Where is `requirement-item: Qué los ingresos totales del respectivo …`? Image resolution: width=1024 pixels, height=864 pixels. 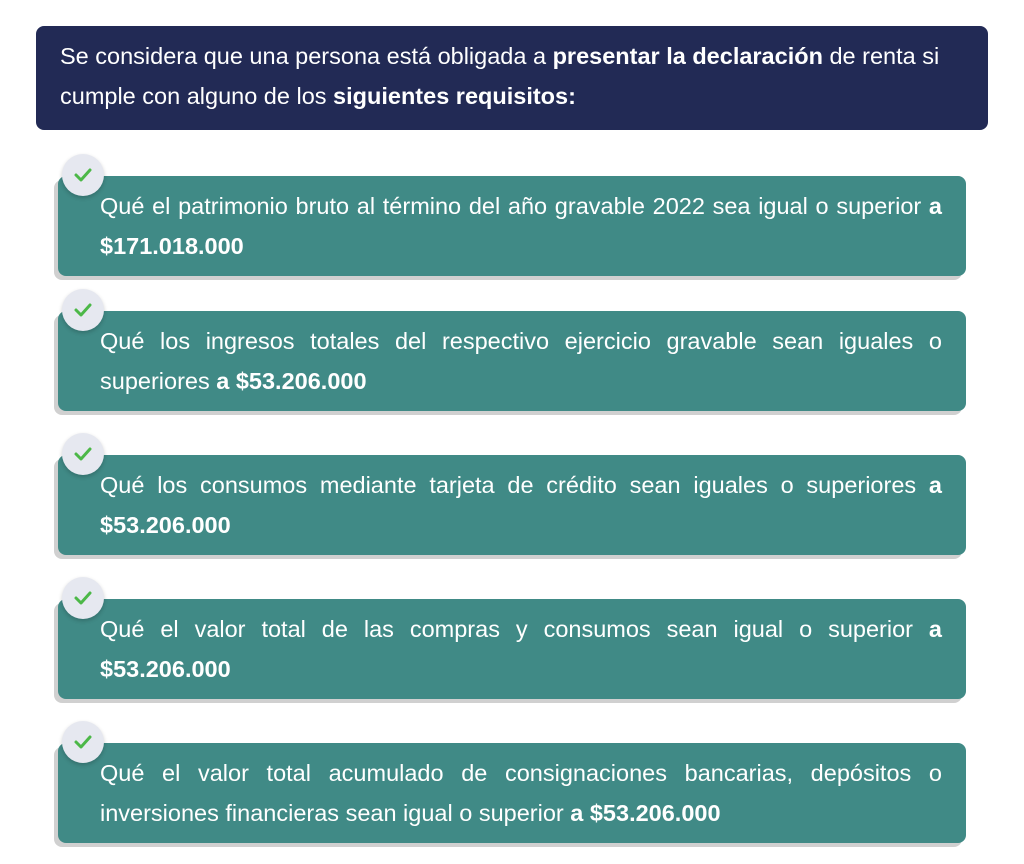
requirement-item: Qué los ingresos totales del respectivo … is located at coordinates (512, 361).